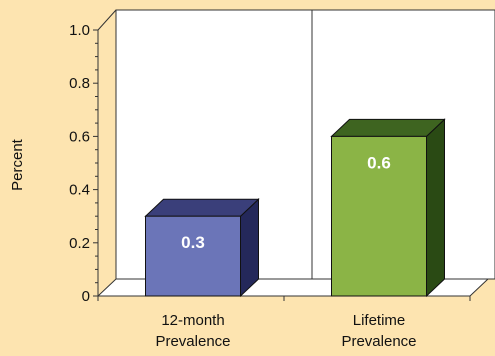 This screenshot has height=356, width=495. I want to click on x-axis-labels: 12-month Prevalence Lifetime Prevalence, so click(285, 331).